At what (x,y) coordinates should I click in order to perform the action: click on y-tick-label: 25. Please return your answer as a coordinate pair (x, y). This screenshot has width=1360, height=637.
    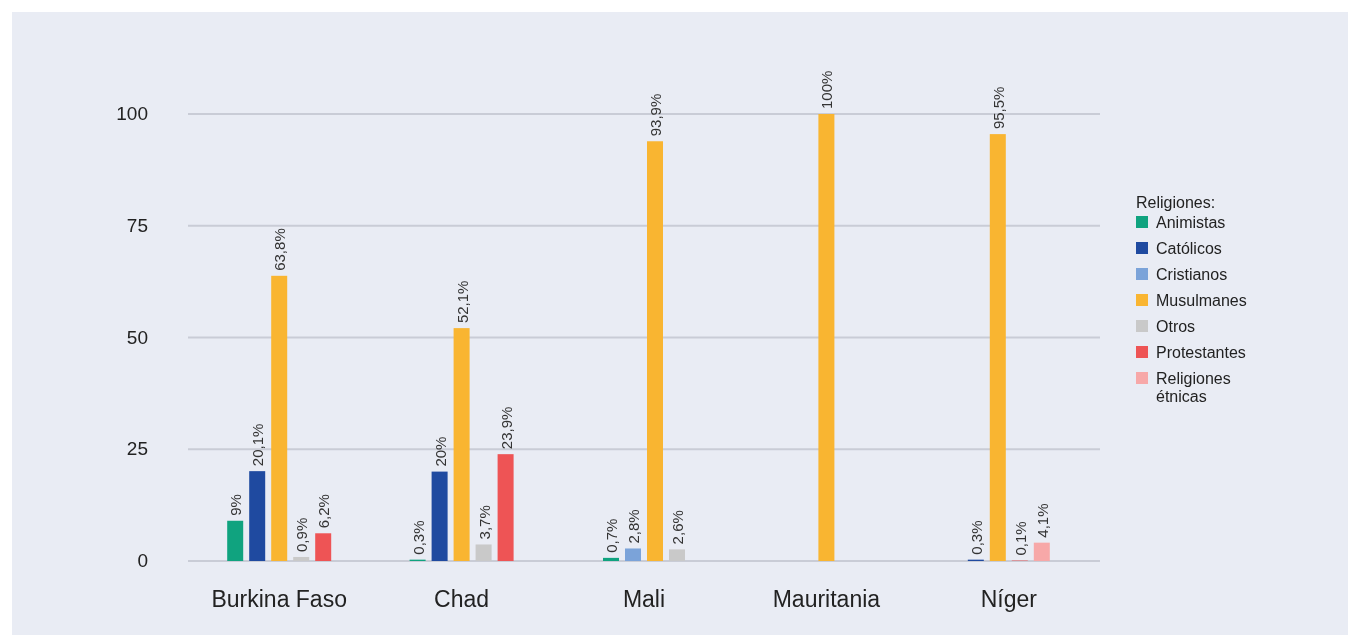
    Looking at the image, I should click on (137, 449).